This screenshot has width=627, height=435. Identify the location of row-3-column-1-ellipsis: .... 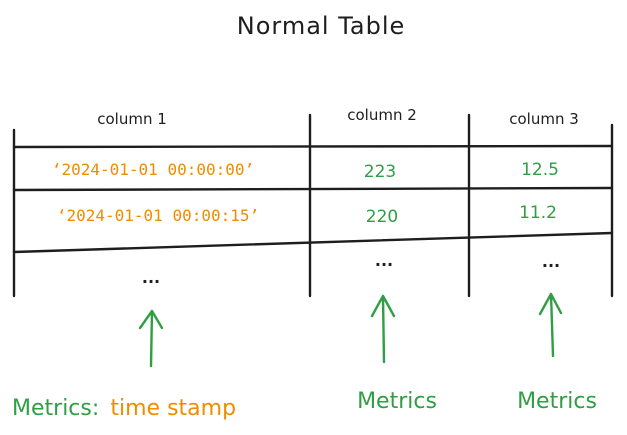
(151, 277).